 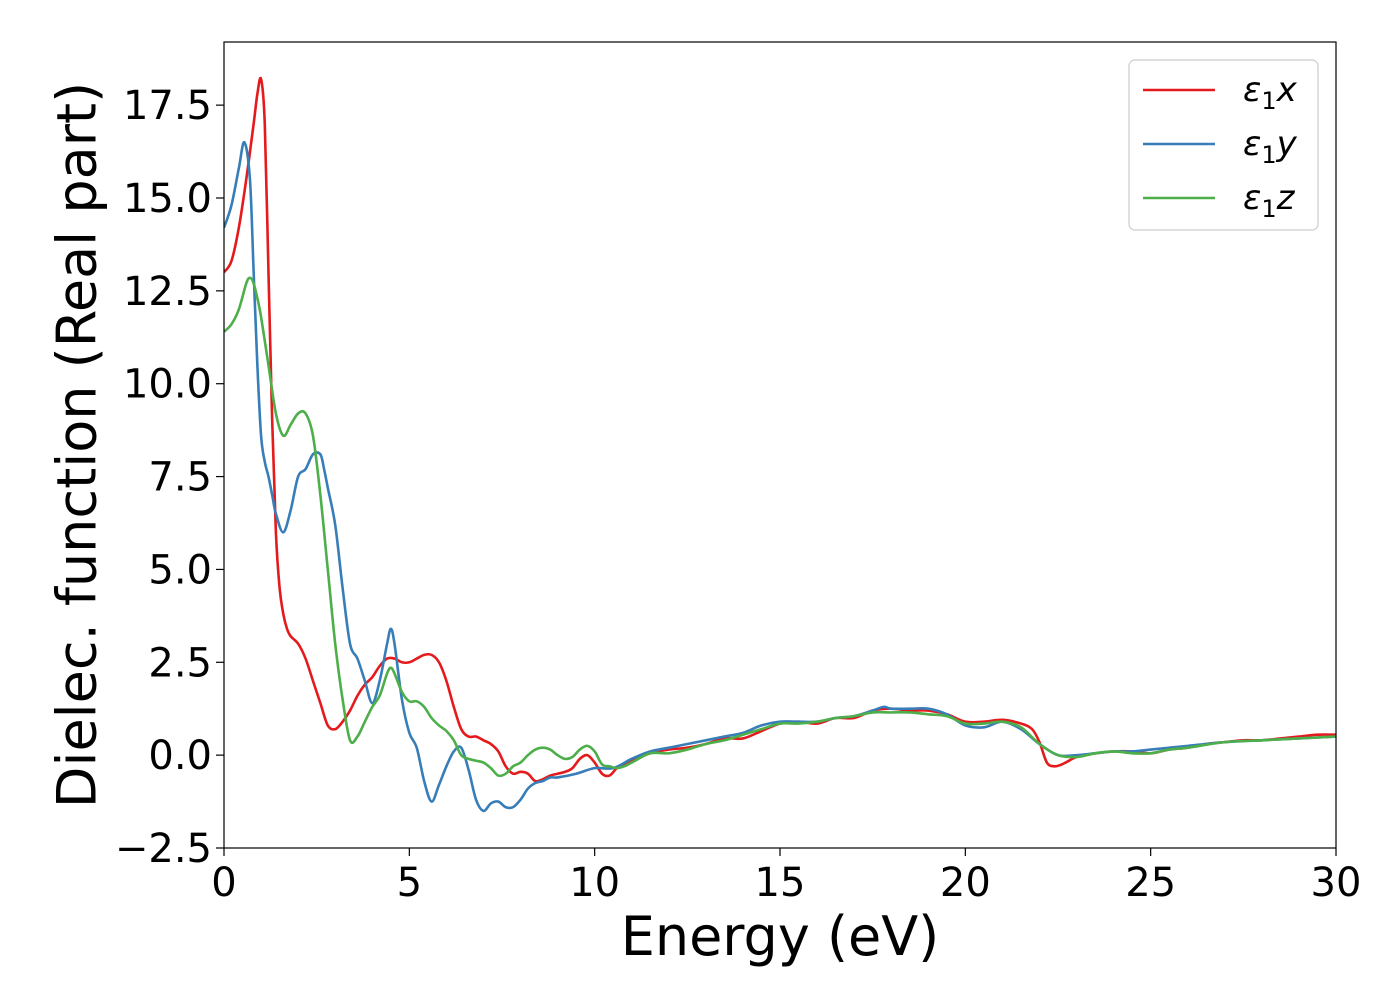 What do you see at coordinates (1150, 883) in the screenshot?
I see `x-tick-label: 25` at bounding box center [1150, 883].